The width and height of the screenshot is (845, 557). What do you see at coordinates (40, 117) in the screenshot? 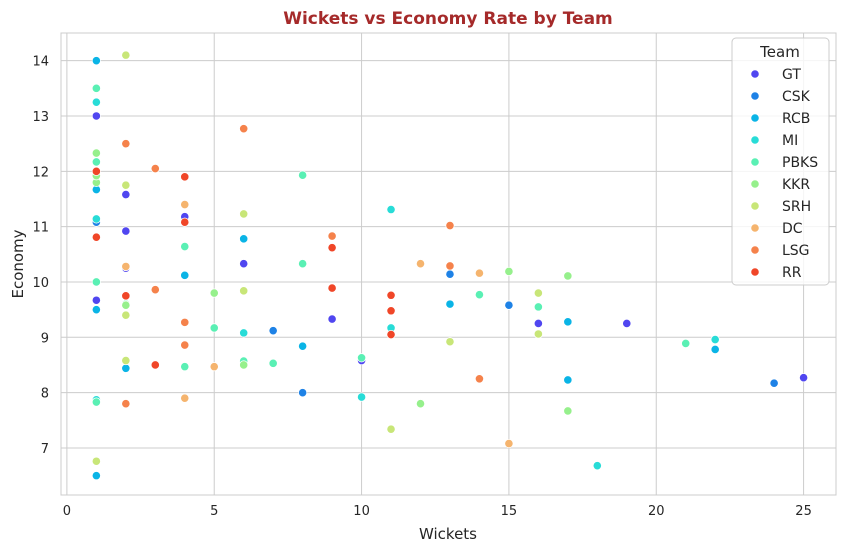
I see `y-tick-label: 13` at bounding box center [40, 117].